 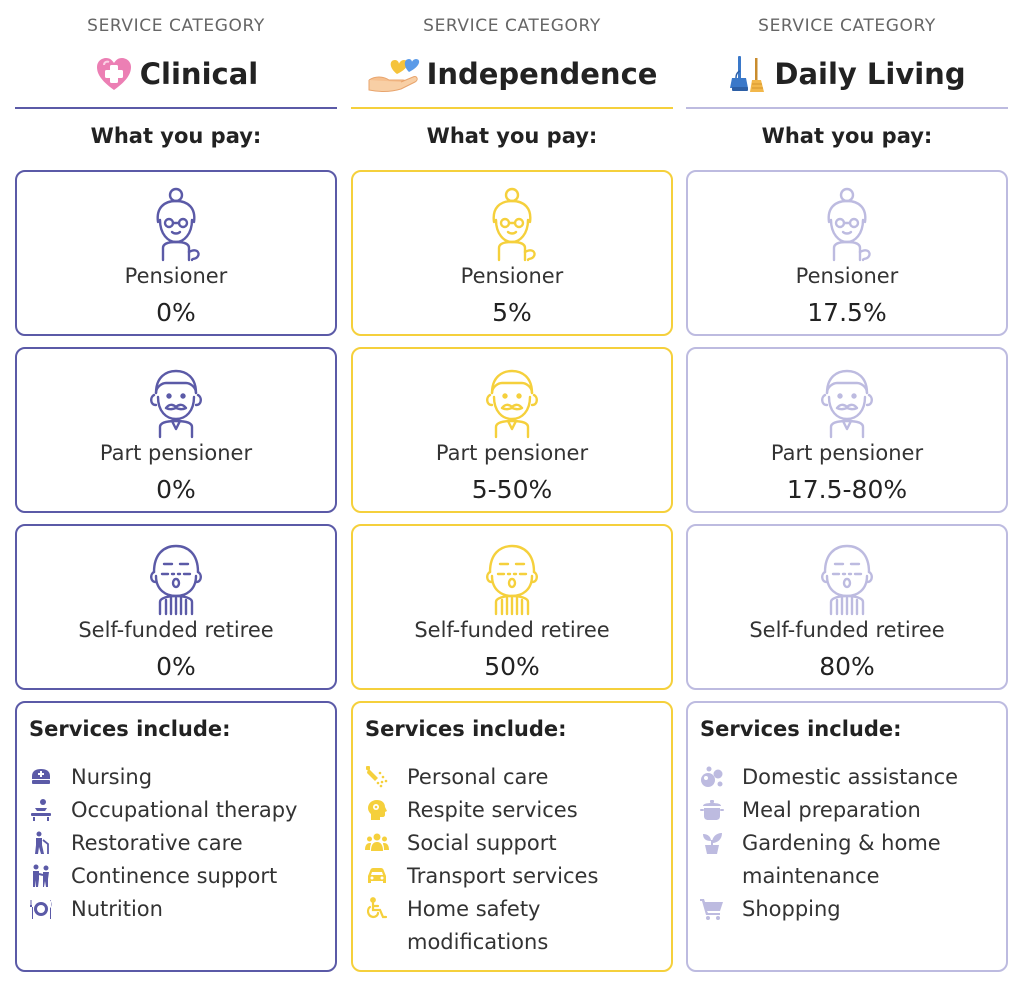 I want to click on list-item: Respite services, so click(x=514, y=810).